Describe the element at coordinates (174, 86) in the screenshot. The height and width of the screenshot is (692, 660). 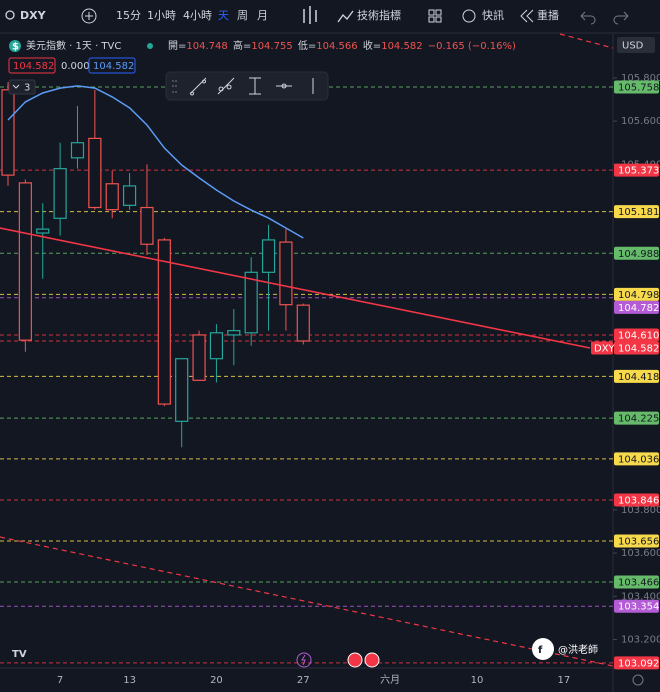
I see `drag-handle` at that location.